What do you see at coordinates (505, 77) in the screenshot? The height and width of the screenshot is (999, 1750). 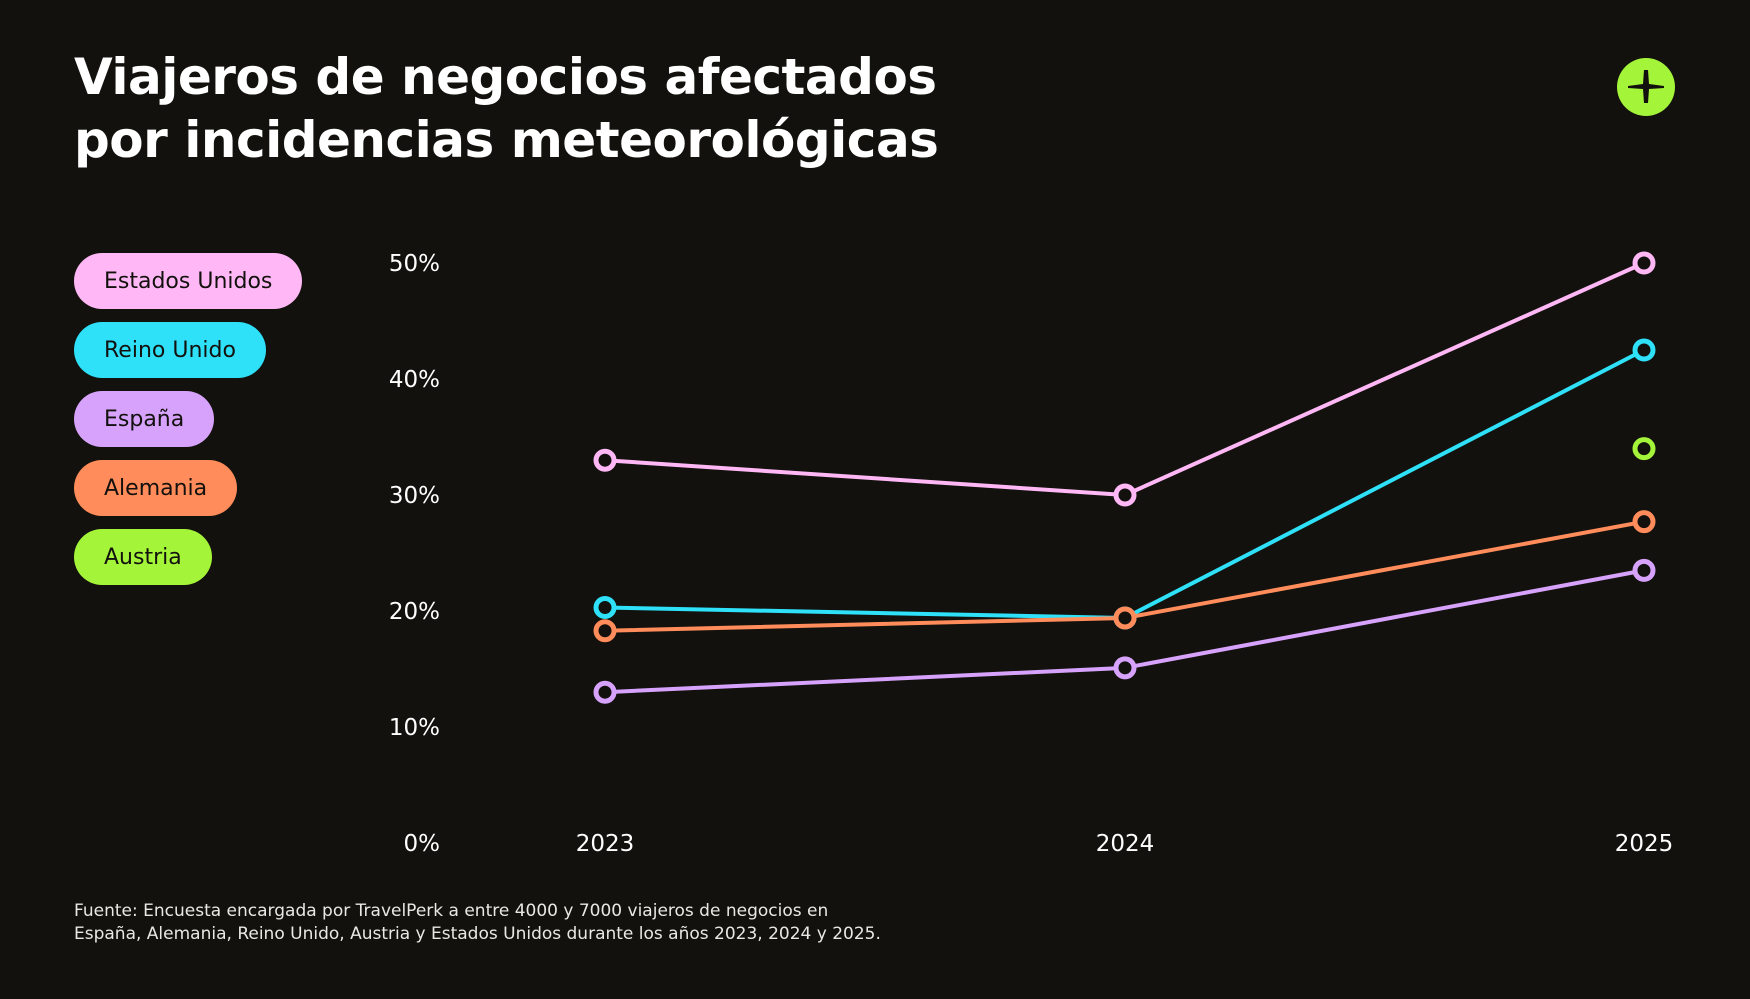 I see `title-line-1: Viajeros de negocios afectados` at bounding box center [505, 77].